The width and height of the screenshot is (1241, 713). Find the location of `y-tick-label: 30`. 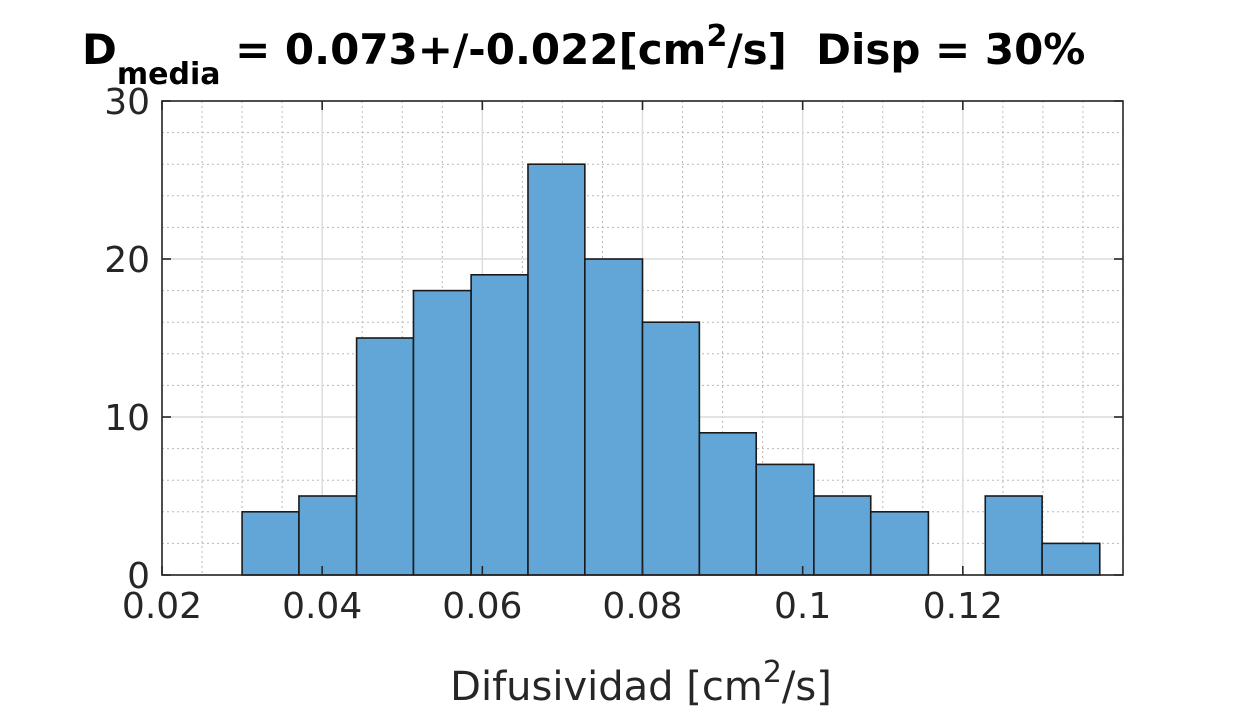

y-tick-label: 30 is located at coordinates (127, 102).